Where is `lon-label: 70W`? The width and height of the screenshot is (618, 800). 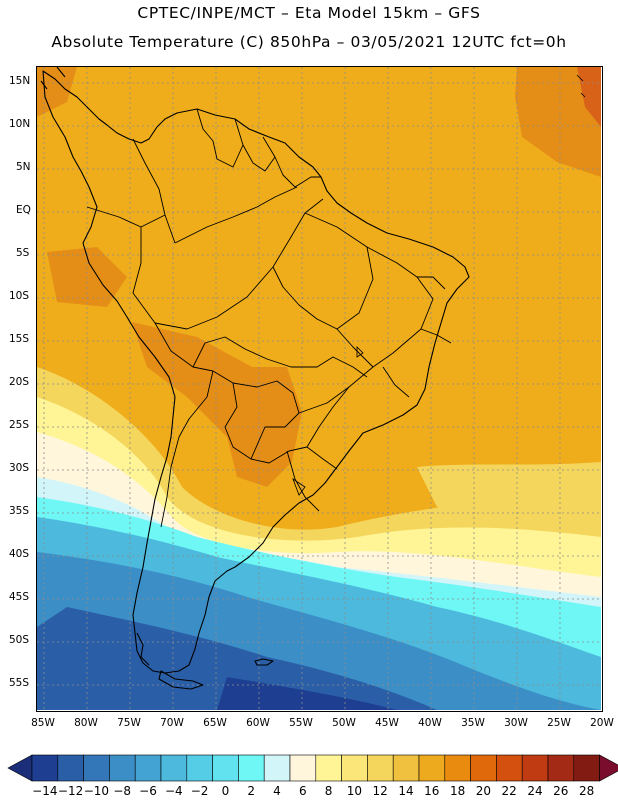
lon-label: 70W is located at coordinates (172, 723).